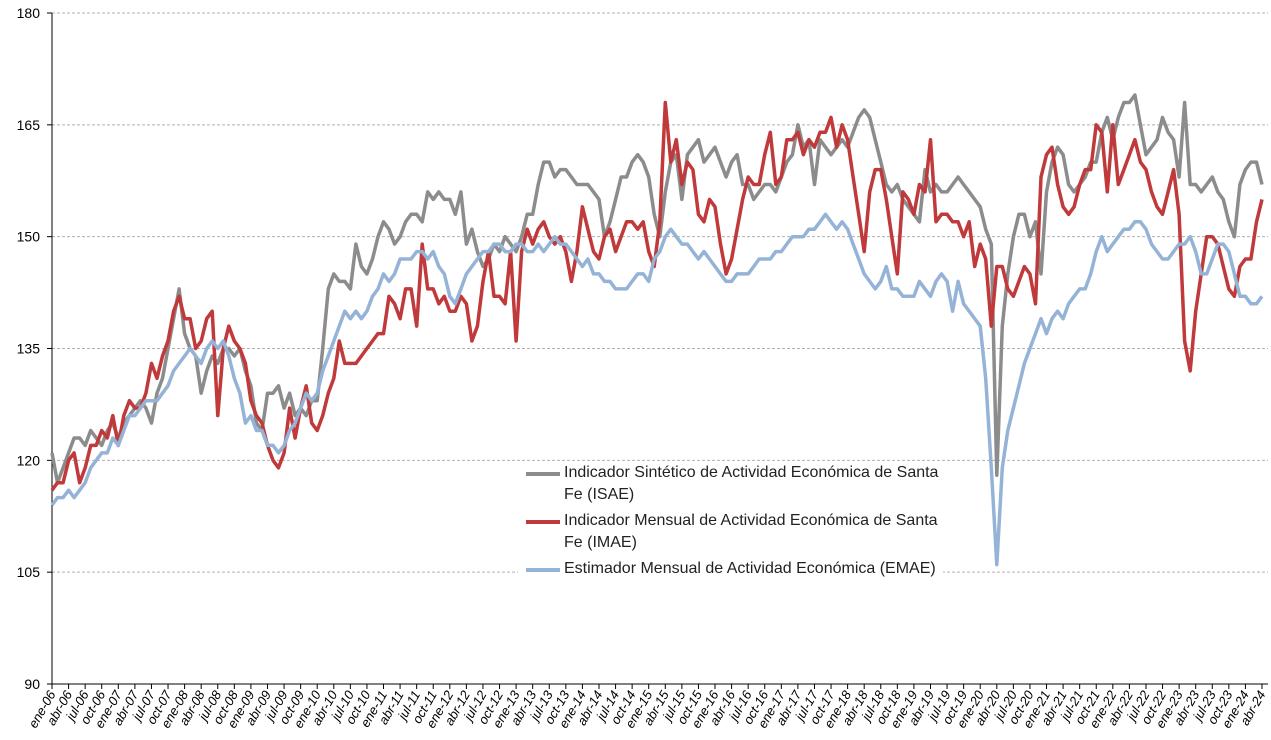 The height and width of the screenshot is (740, 1271). Describe the element at coordinates (29, 572) in the screenshot. I see `y-tick-label: 105` at that location.